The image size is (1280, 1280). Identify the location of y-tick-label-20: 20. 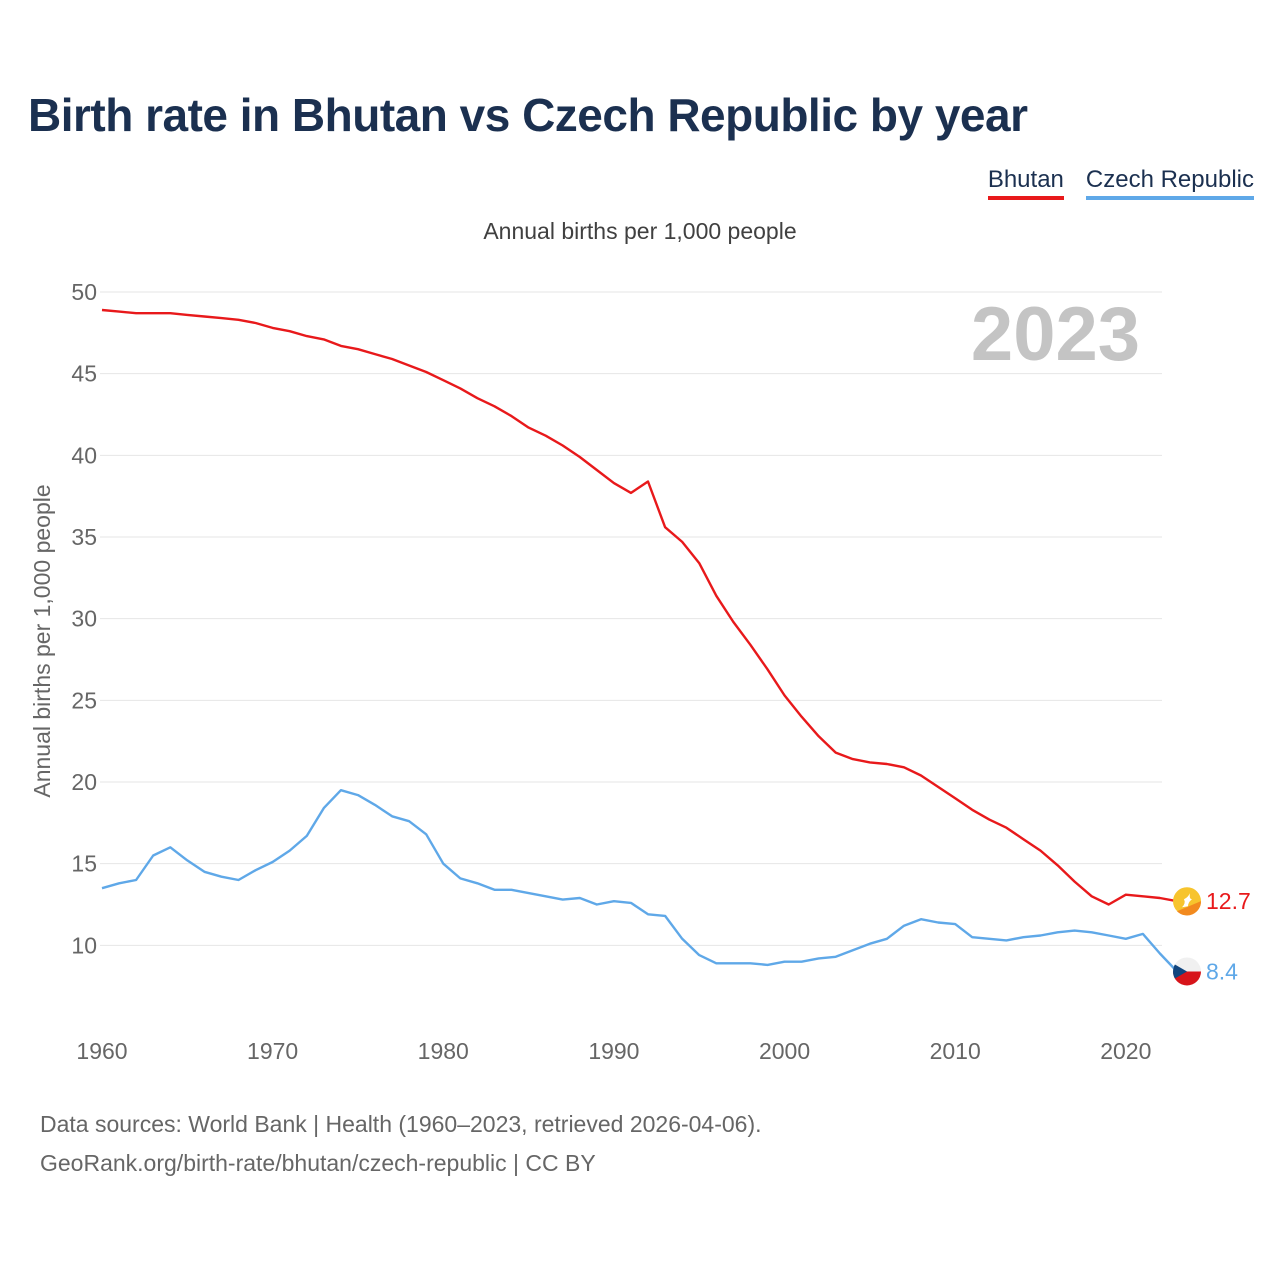
(84, 782).